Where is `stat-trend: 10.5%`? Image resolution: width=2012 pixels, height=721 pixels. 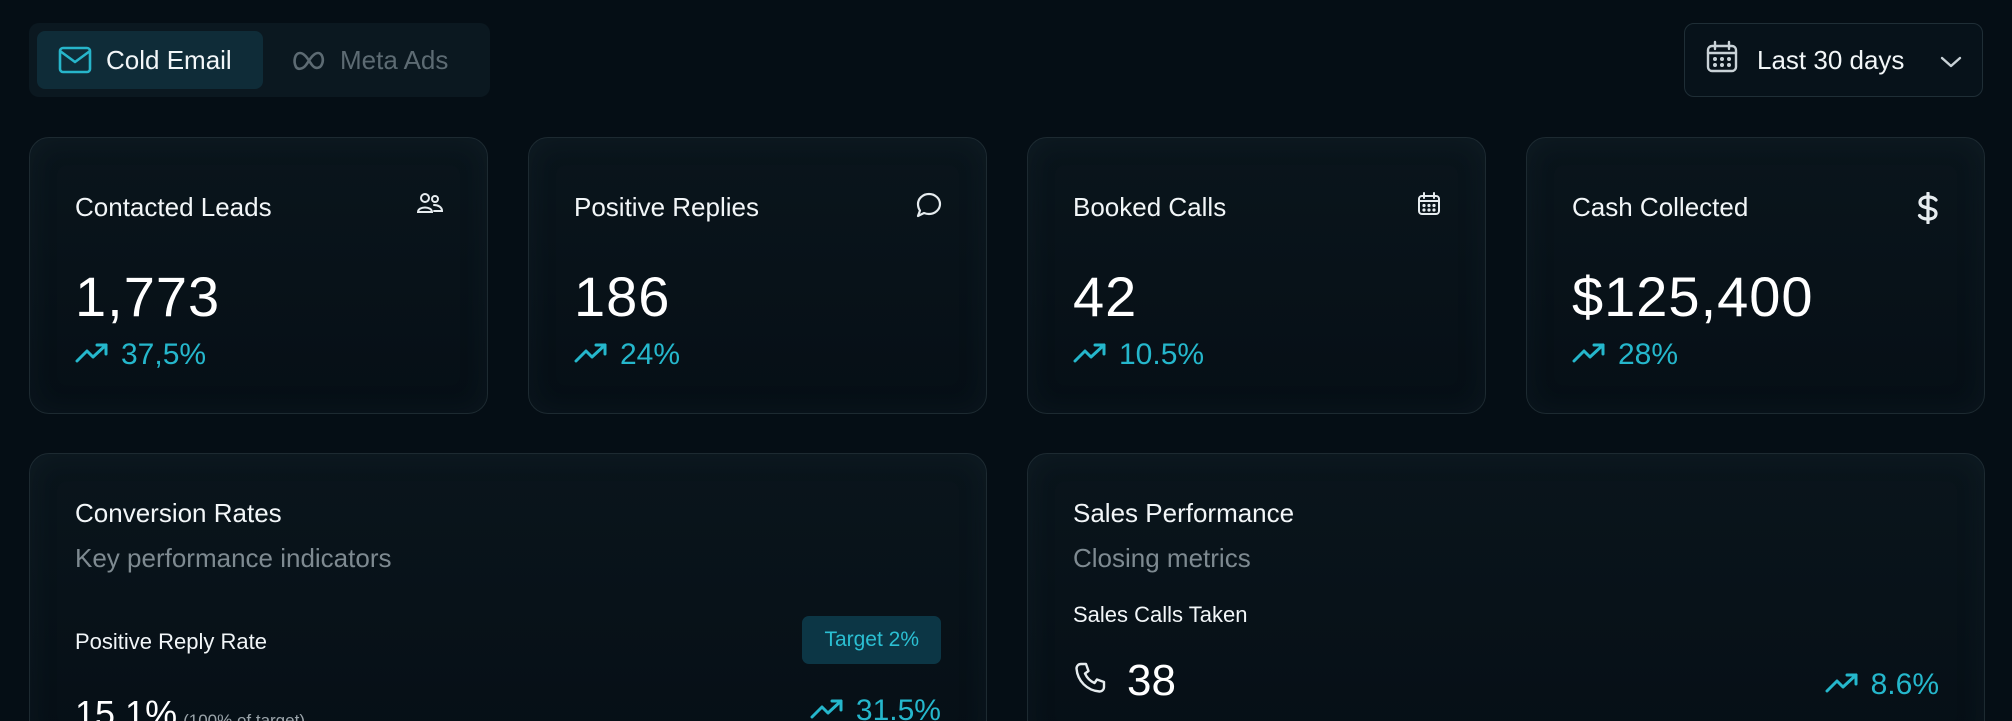 stat-trend: 10.5% is located at coordinates (1138, 355).